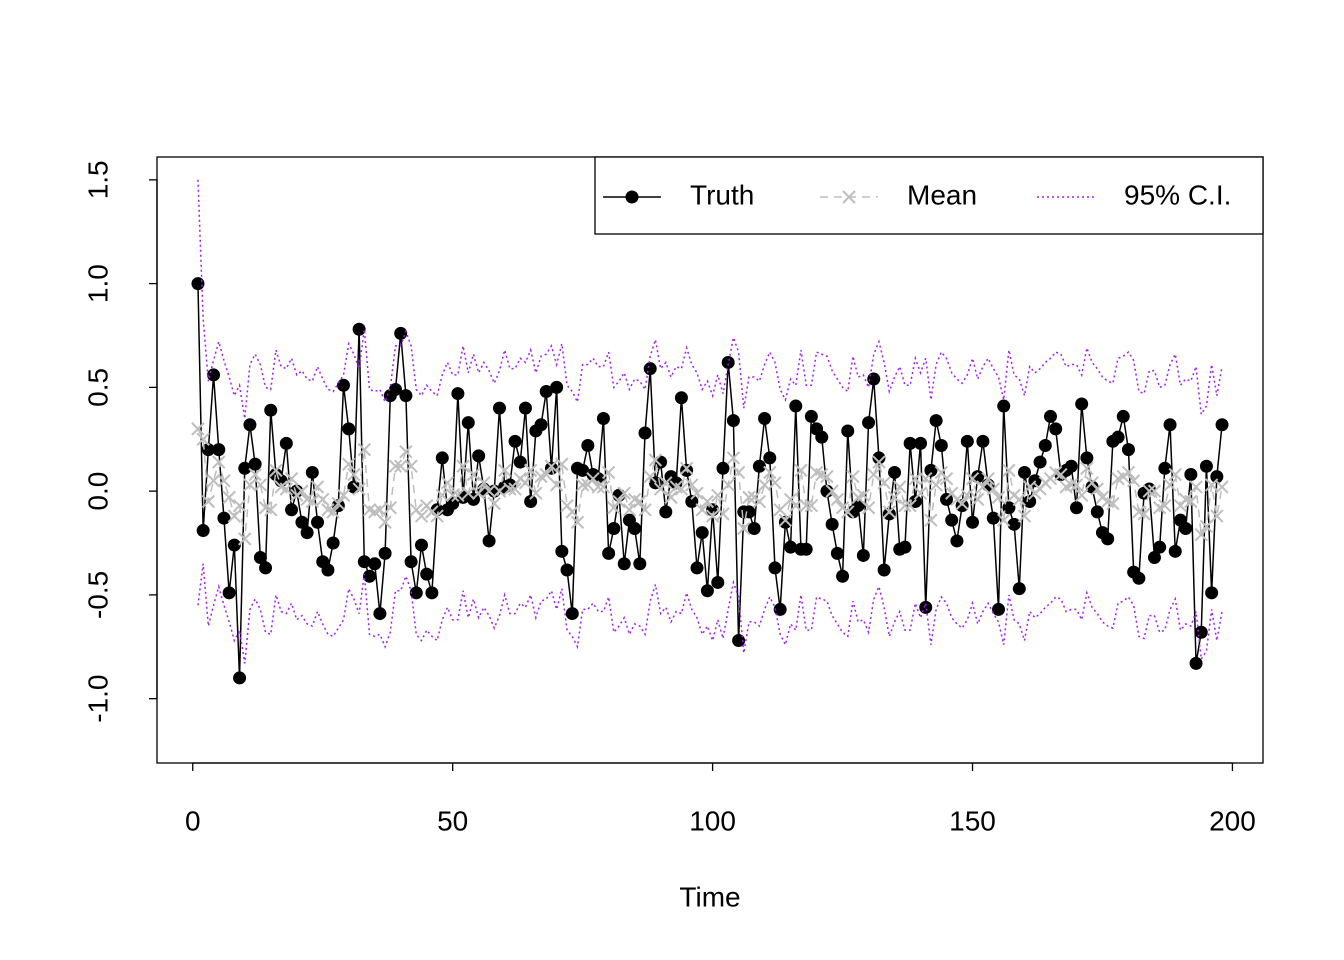  Describe the element at coordinates (722, 194) in the screenshot. I see `legend-label: Truth` at that location.